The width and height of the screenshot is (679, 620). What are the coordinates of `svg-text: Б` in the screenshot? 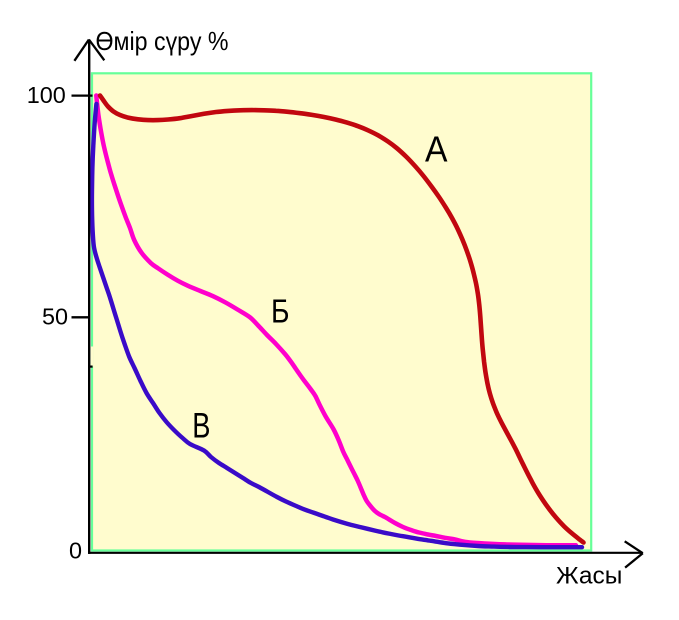 It's located at (280, 311).